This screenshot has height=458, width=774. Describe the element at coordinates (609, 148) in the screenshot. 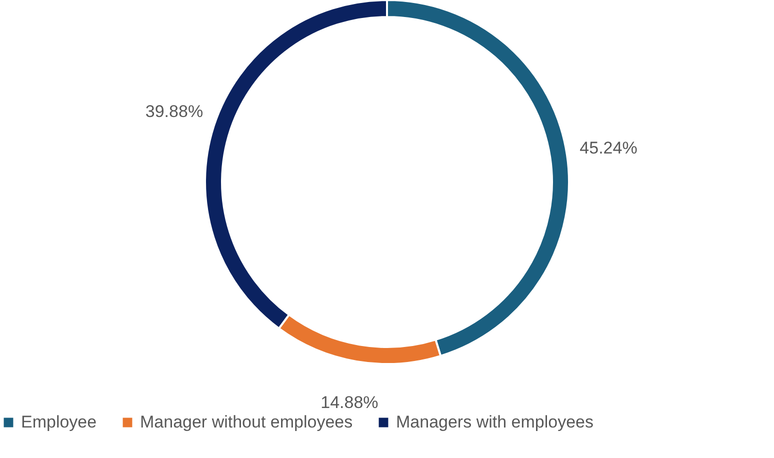

I see `data-label: 45.24%` at that location.